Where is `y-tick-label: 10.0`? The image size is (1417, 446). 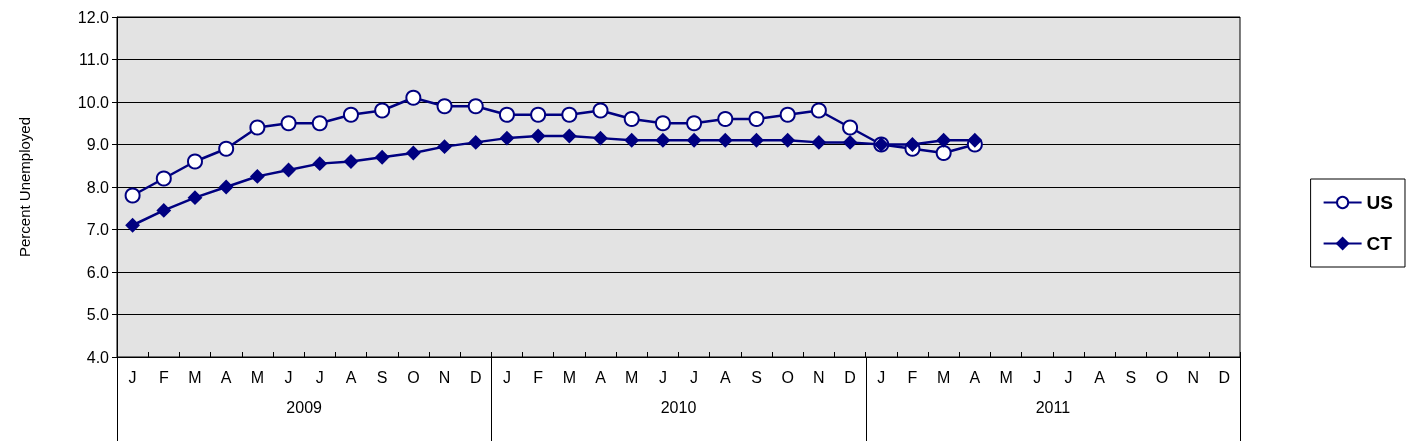 y-tick-label: 10.0 is located at coordinates (93, 102).